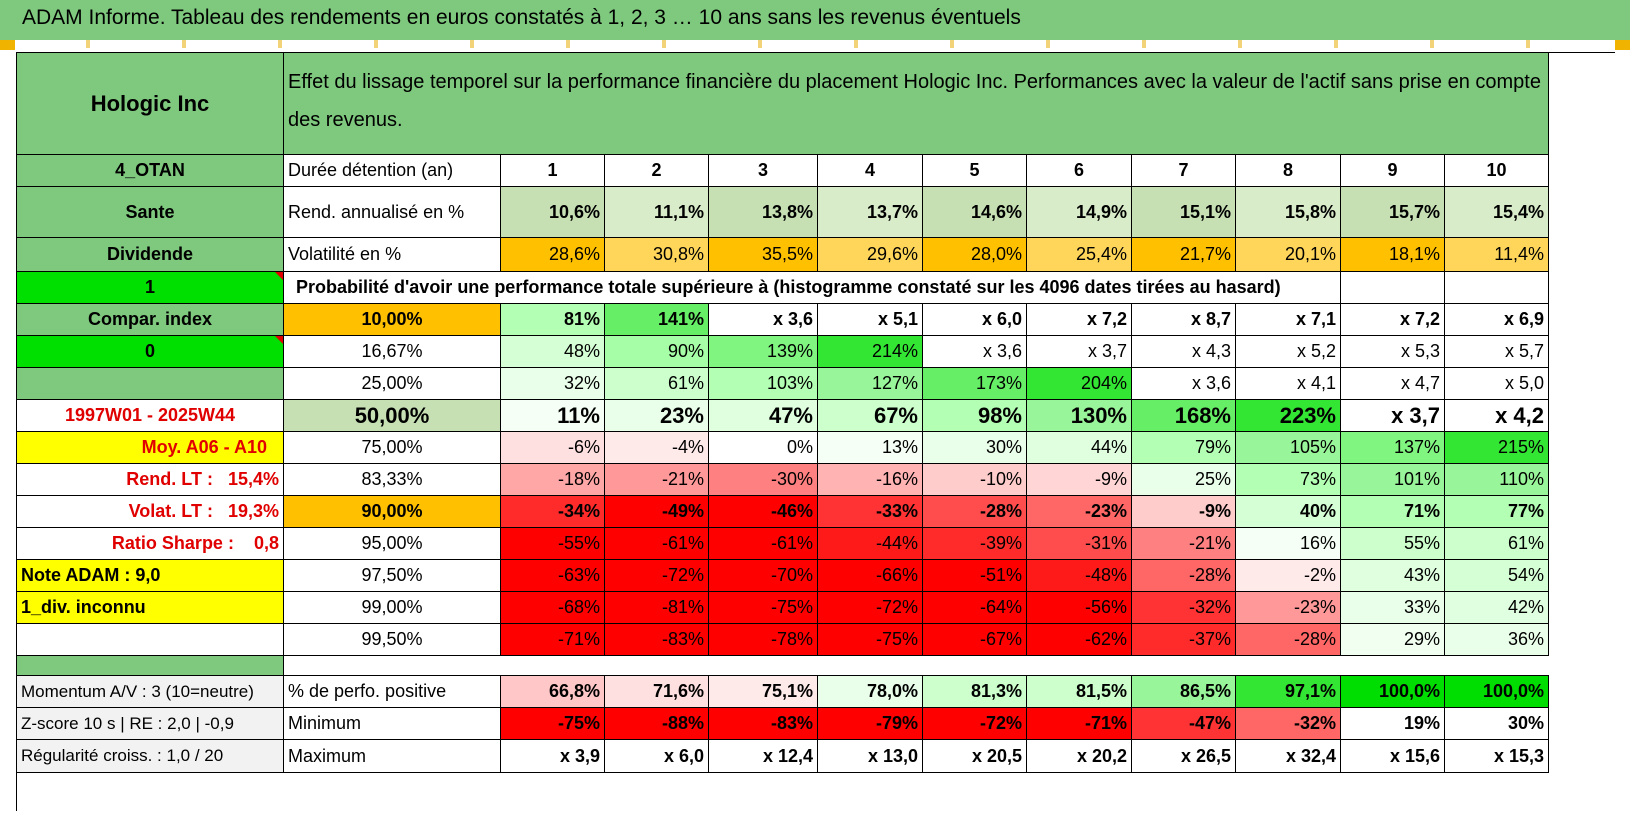 This screenshot has width=1630, height=815. What do you see at coordinates (1393, 171) in the screenshot?
I see `year-header-9: 9` at bounding box center [1393, 171].